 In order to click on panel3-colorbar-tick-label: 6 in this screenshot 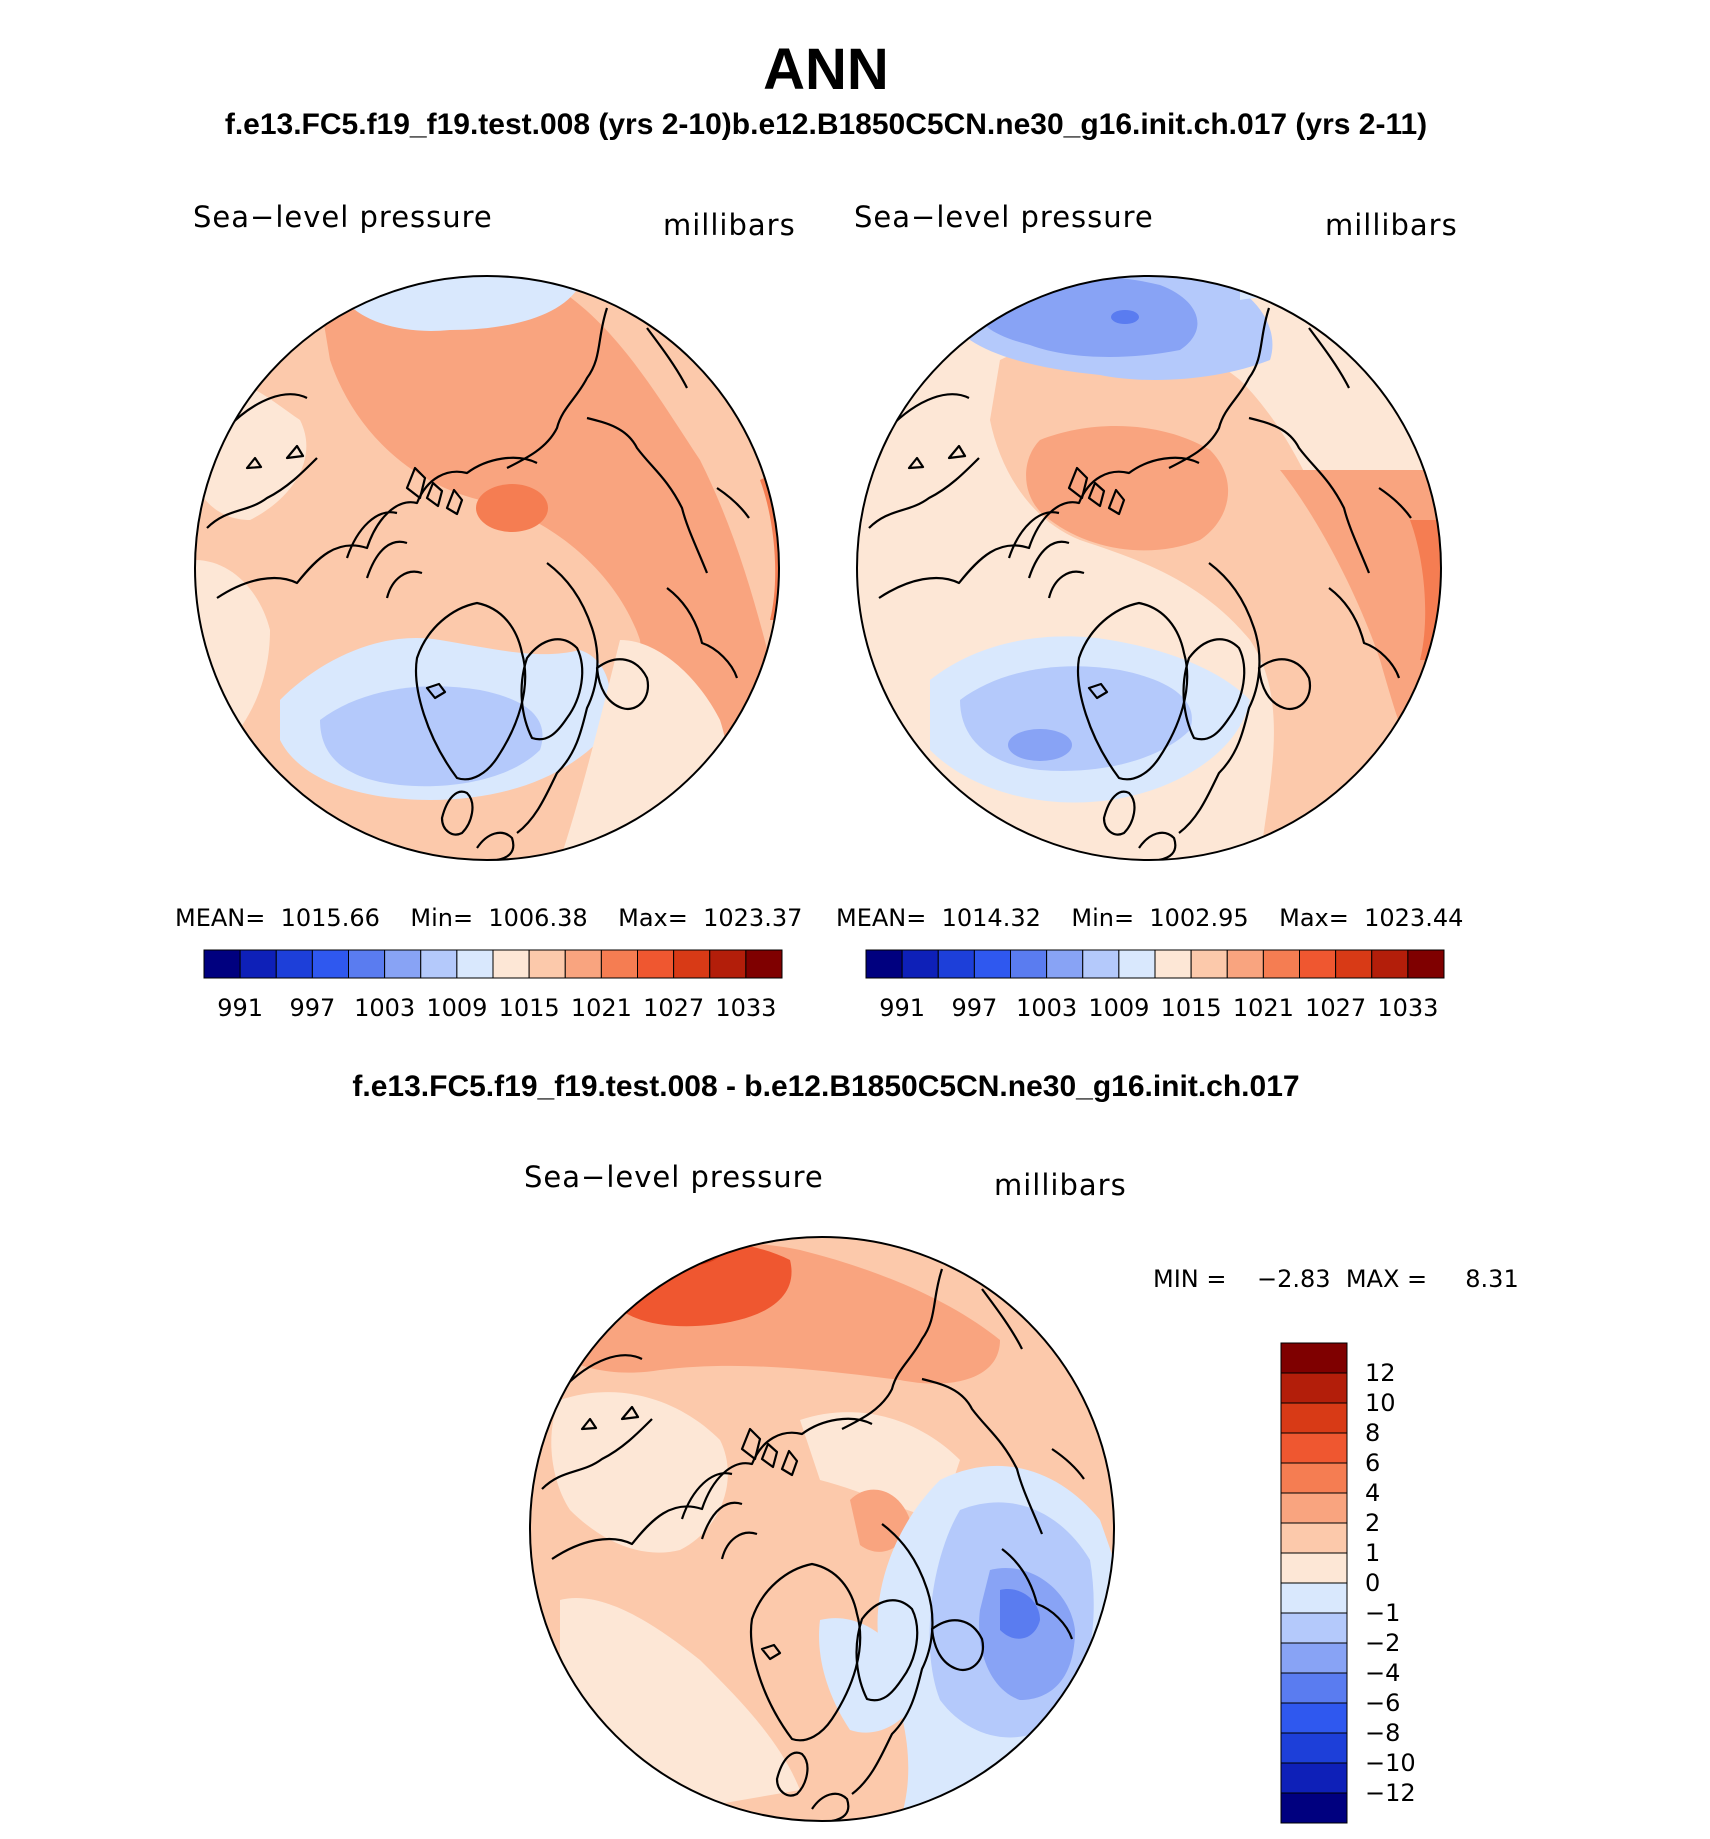, I will do `click(1372, 1463)`.